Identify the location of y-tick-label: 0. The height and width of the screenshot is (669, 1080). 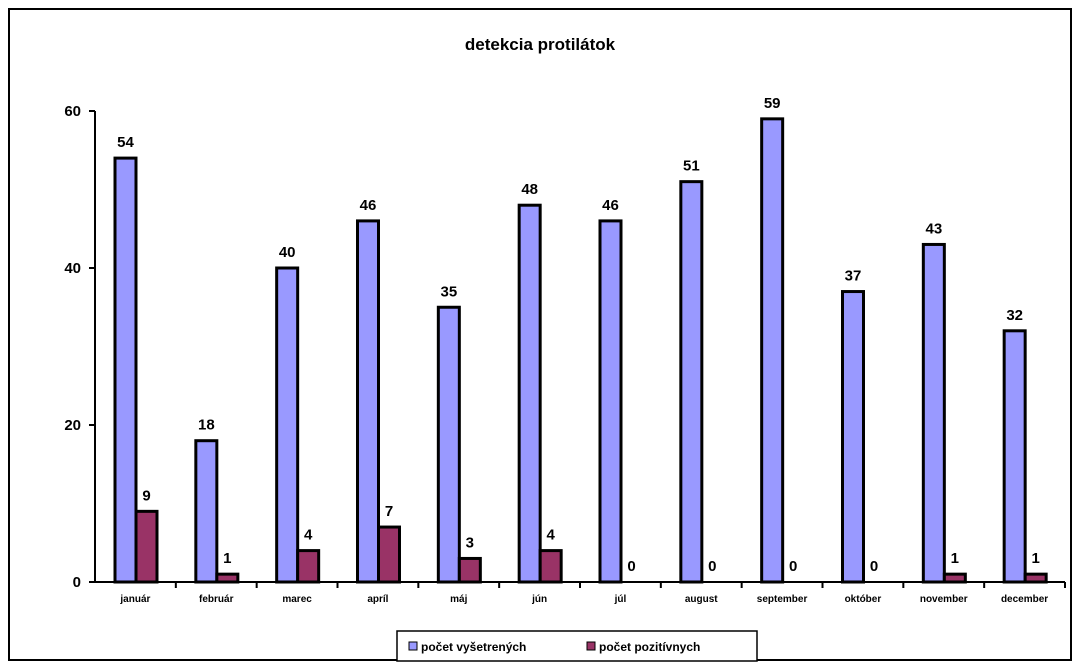
(77, 582).